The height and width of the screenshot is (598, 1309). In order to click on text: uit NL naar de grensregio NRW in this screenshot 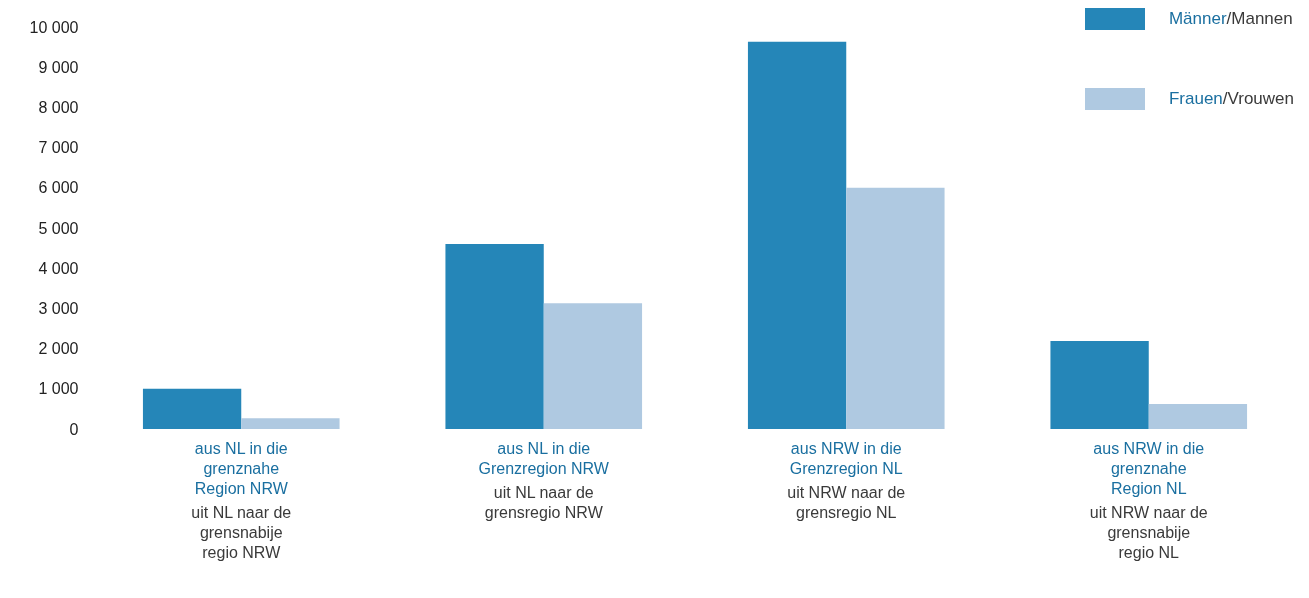, I will do `click(544, 502)`.